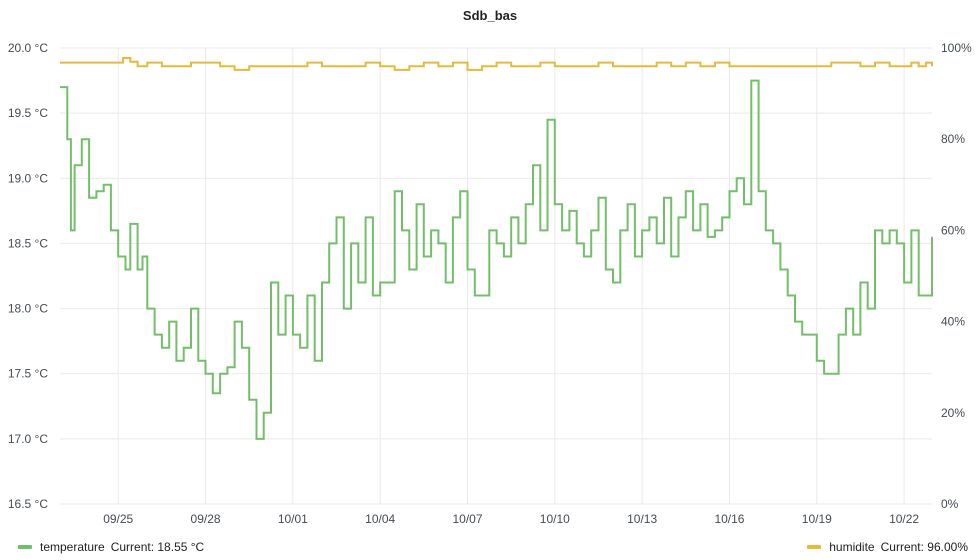  I want to click on y-right-tick-label: 40%, so click(953, 322).